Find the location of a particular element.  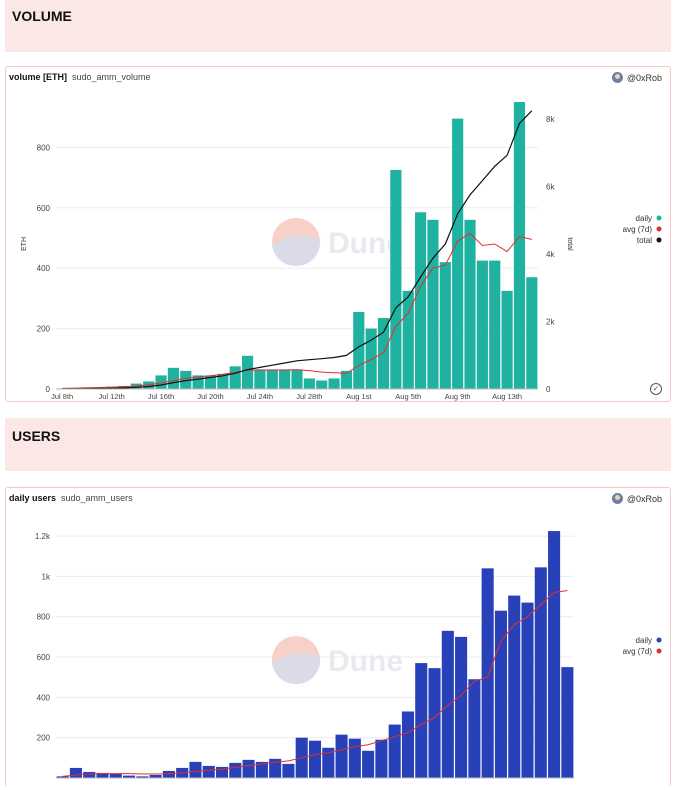

y-tick-label: 1k is located at coordinates (46, 576).